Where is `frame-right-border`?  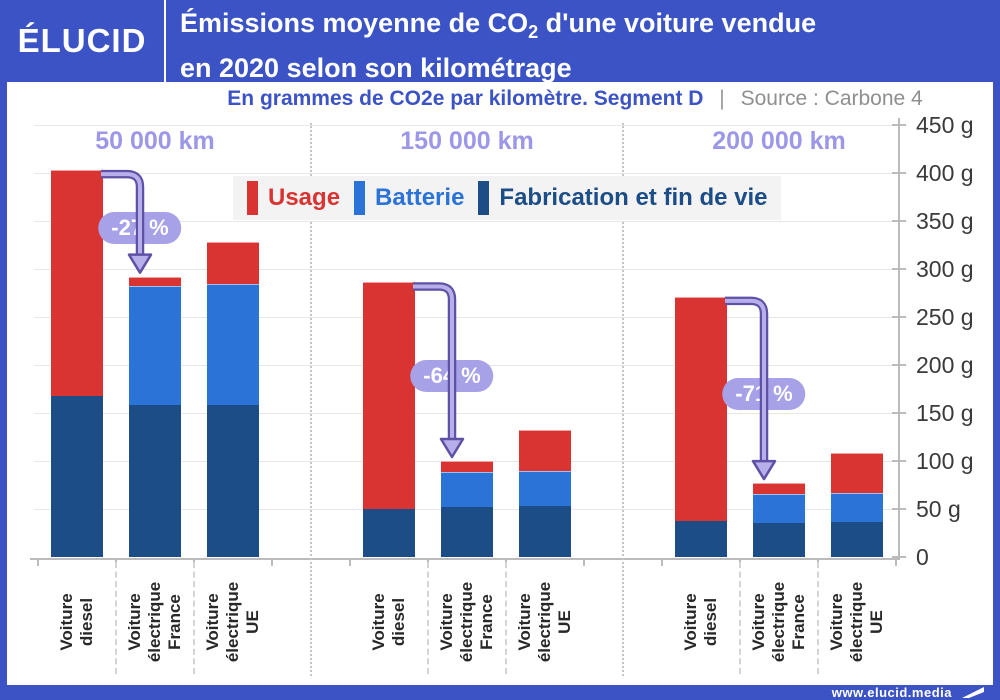 frame-right-border is located at coordinates (996, 391).